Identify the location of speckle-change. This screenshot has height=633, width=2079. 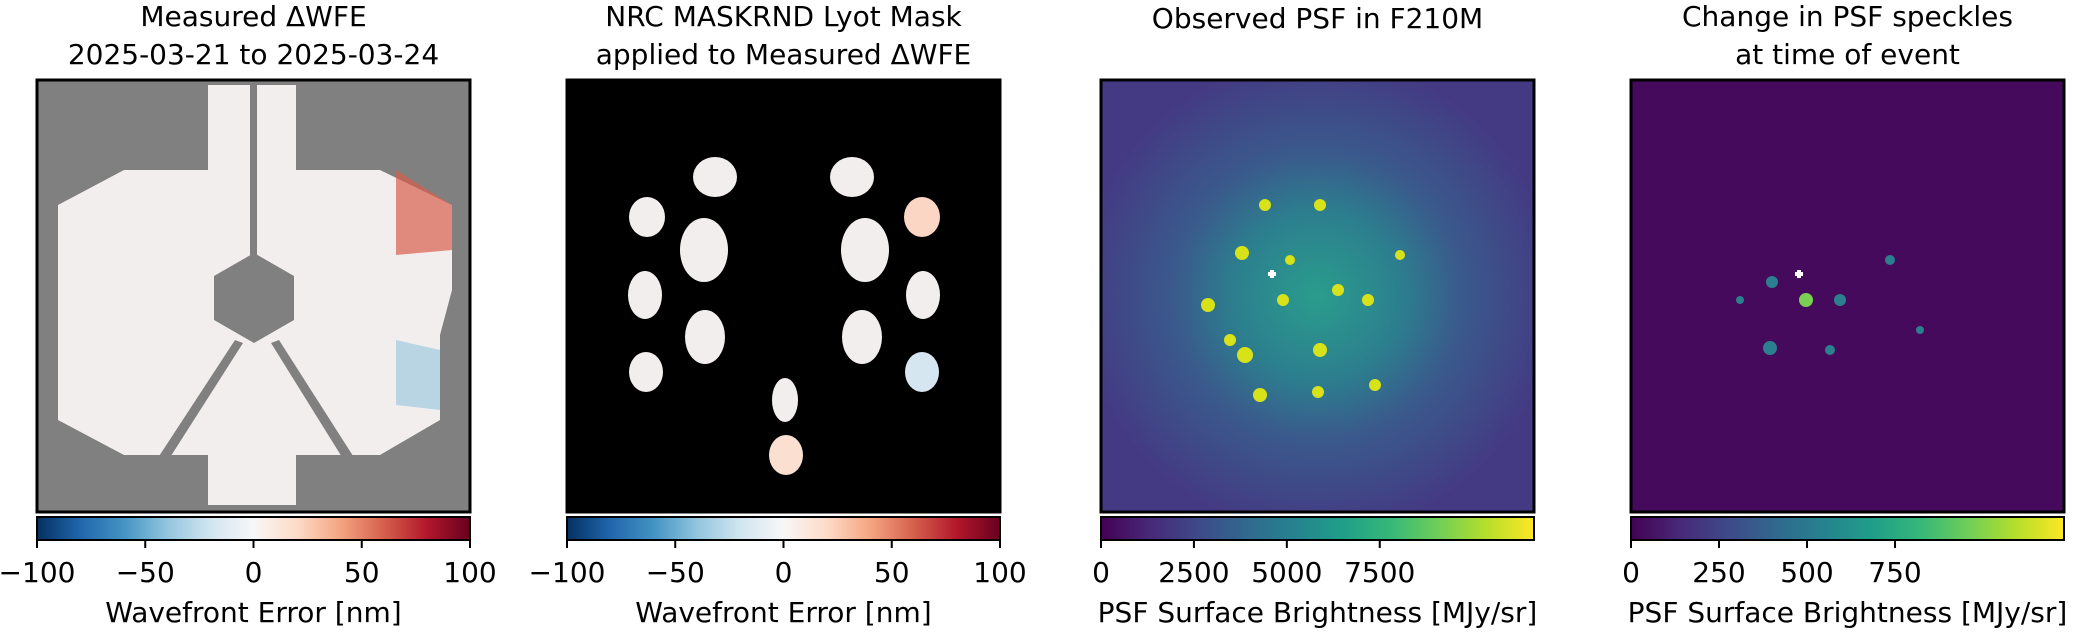
(1847, 296).